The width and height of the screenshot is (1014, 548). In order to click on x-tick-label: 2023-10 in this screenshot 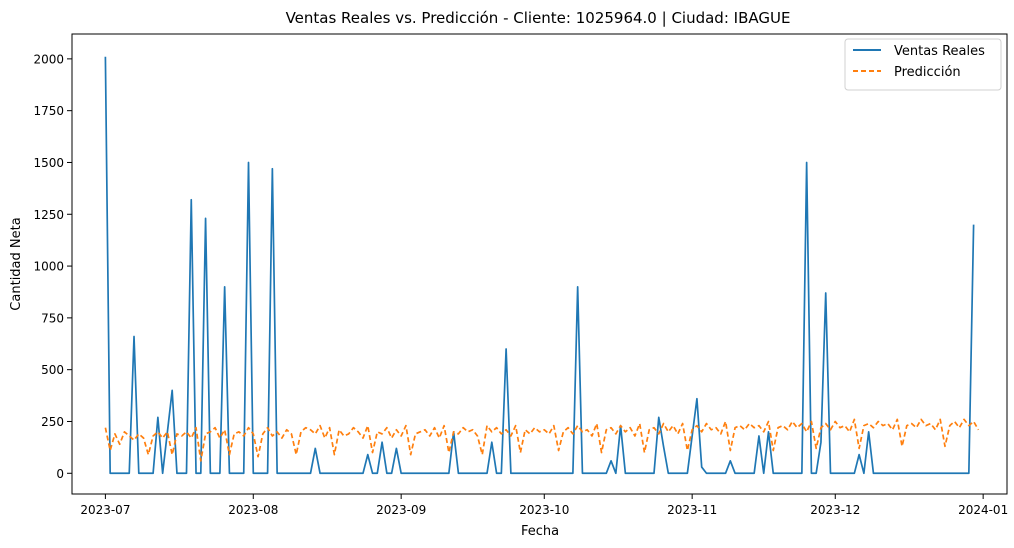, I will do `click(544, 510)`.